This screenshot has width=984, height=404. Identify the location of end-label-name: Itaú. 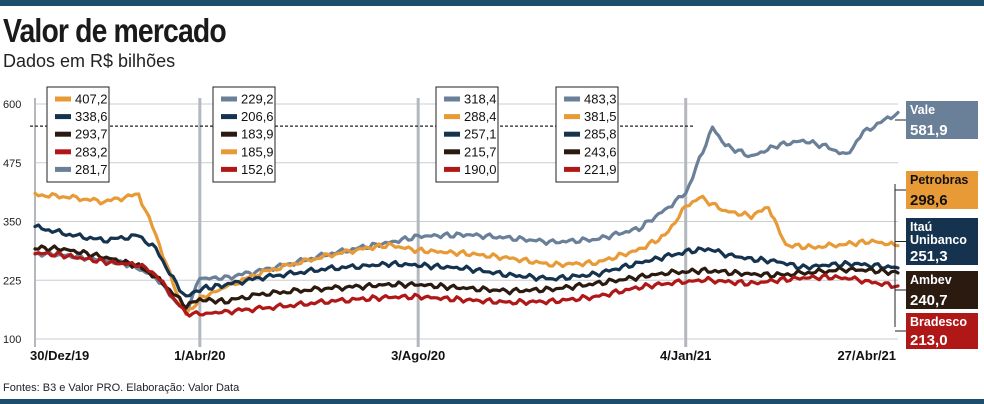
(921, 227).